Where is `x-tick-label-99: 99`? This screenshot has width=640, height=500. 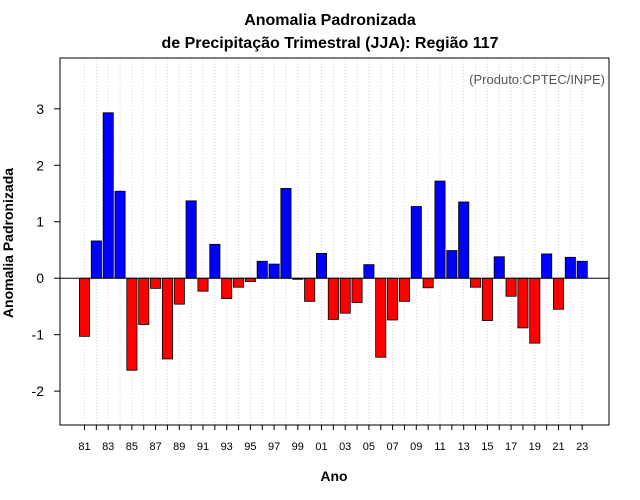 x-tick-label-99: 99 is located at coordinates (298, 447).